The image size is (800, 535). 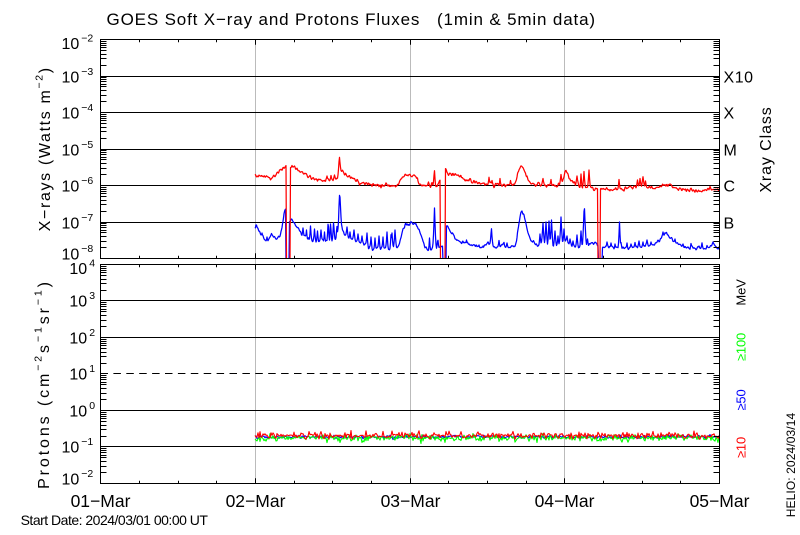 What do you see at coordinates (791, 465) in the screenshot?
I see `svg-text: HELIO: 2024/03/14` at bounding box center [791, 465].